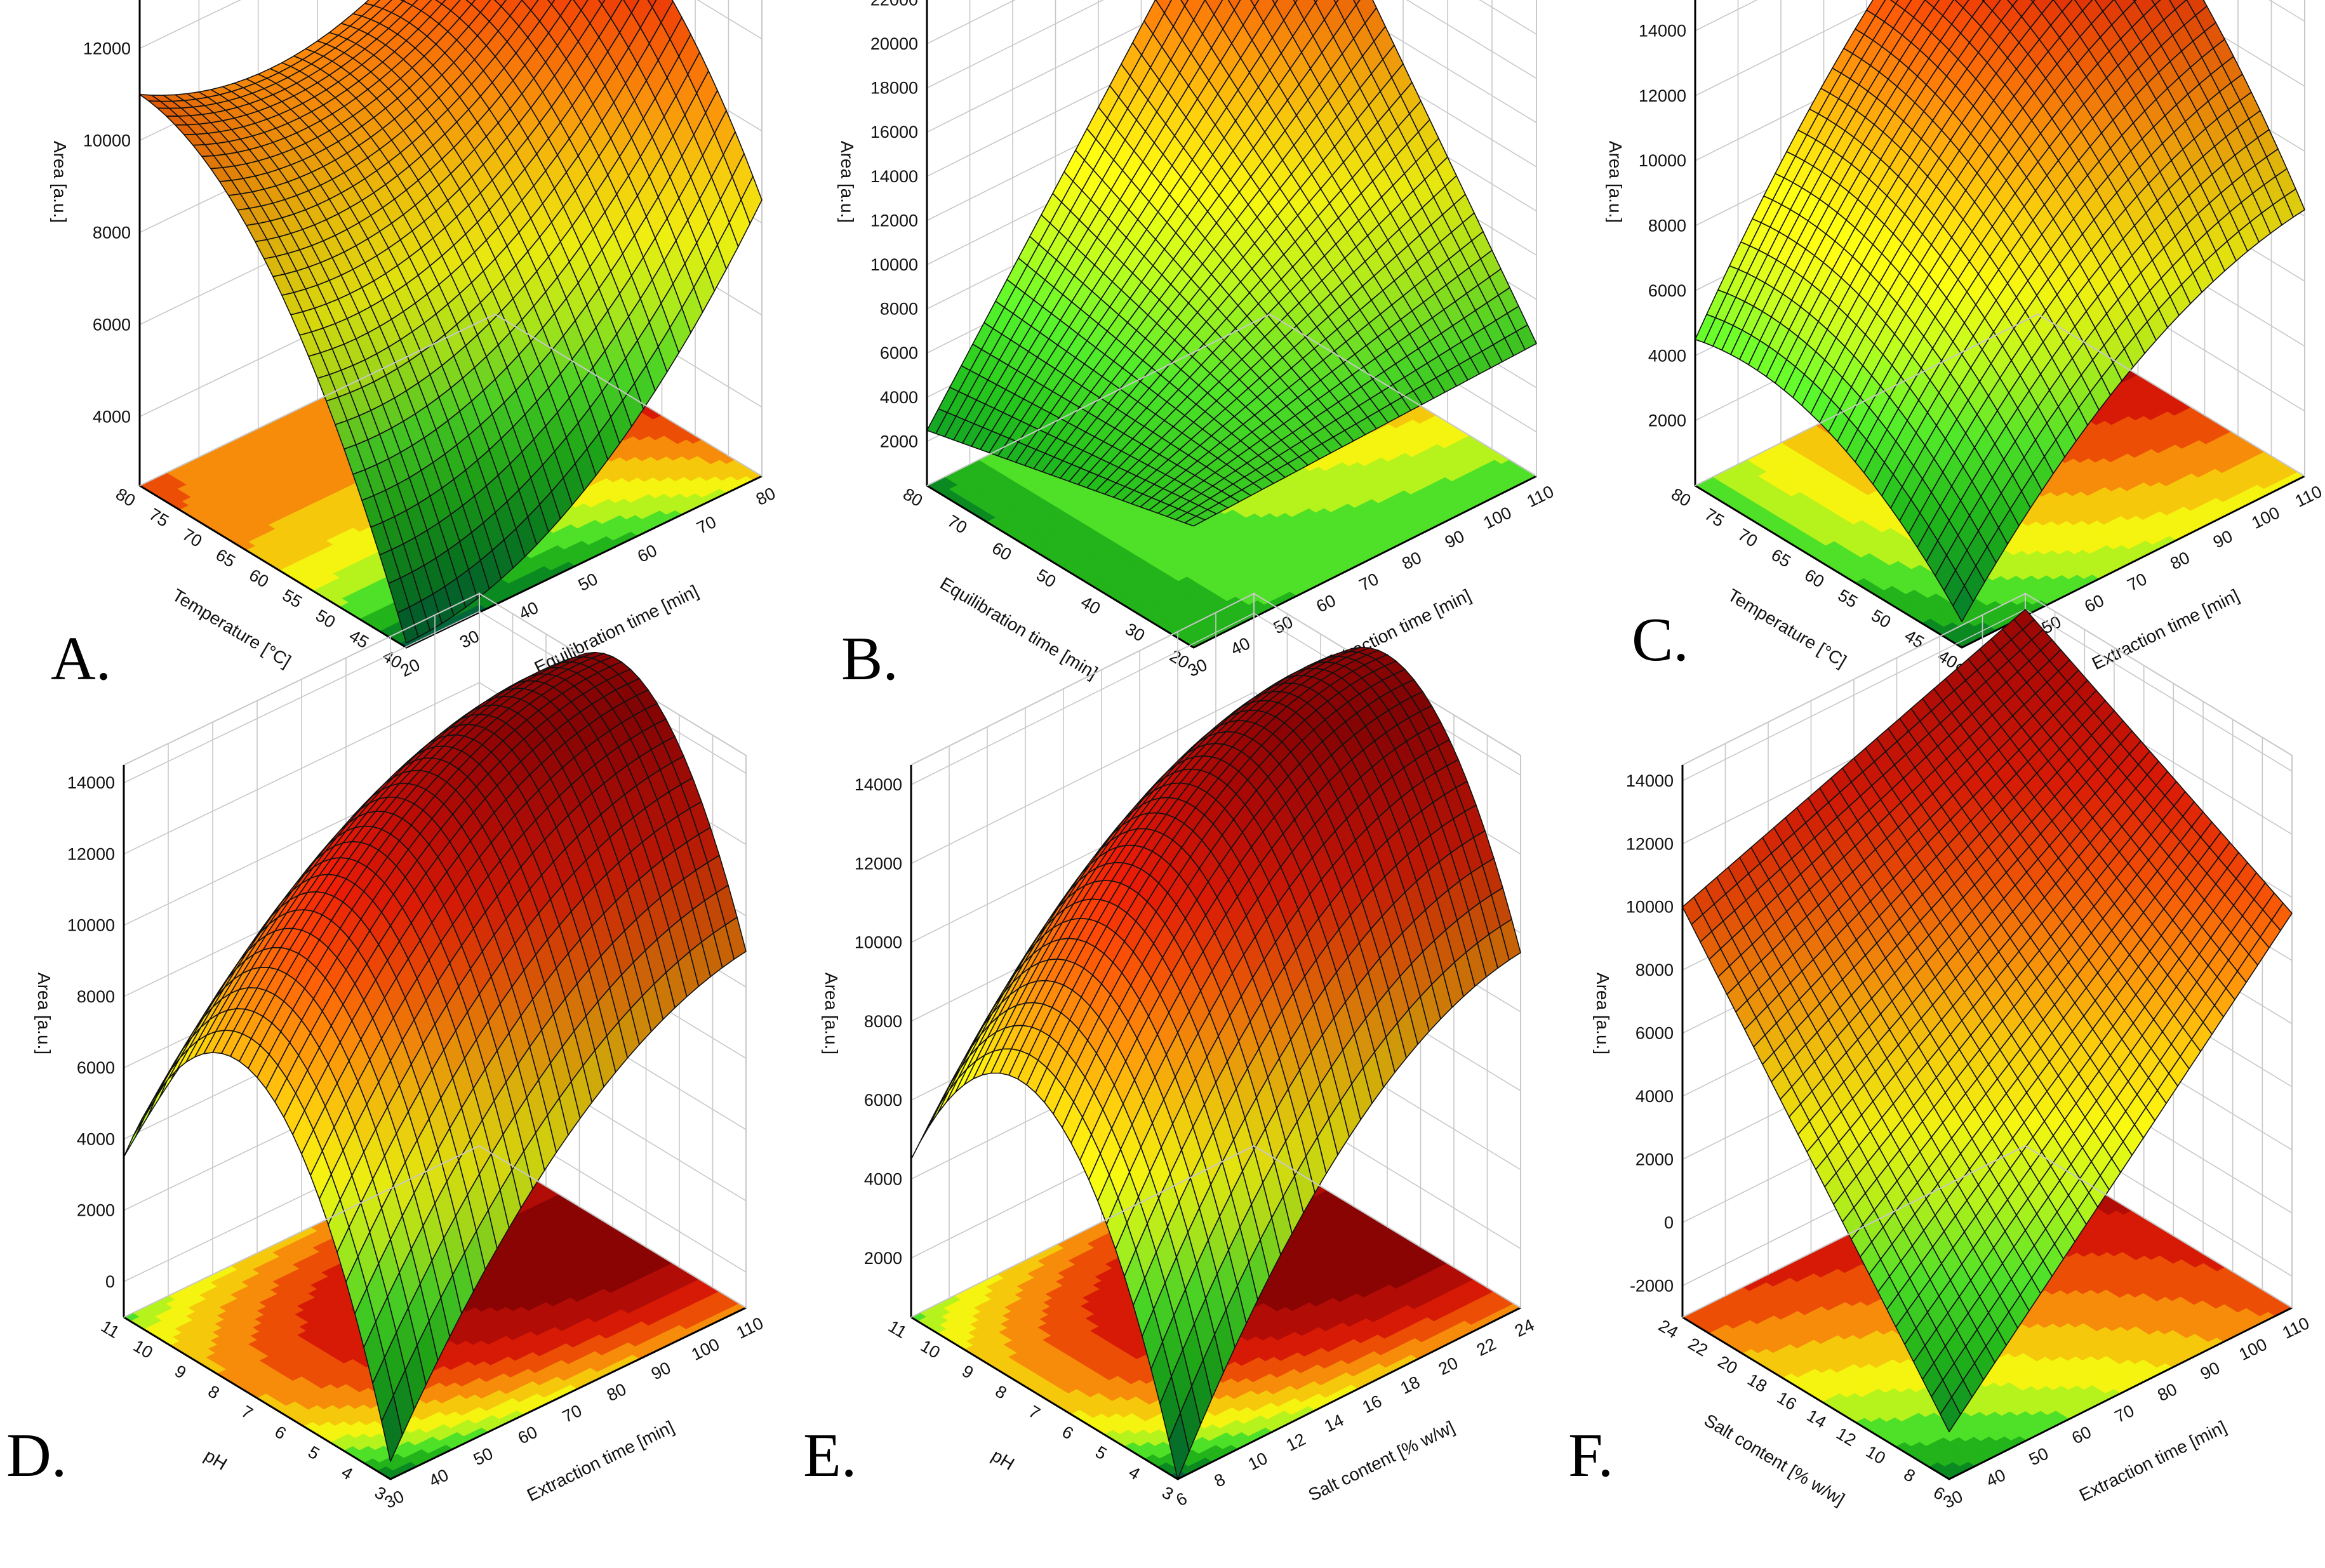  Describe the element at coordinates (60, 182) in the screenshot. I see `z-axis-title: Area [a.u.]` at that location.